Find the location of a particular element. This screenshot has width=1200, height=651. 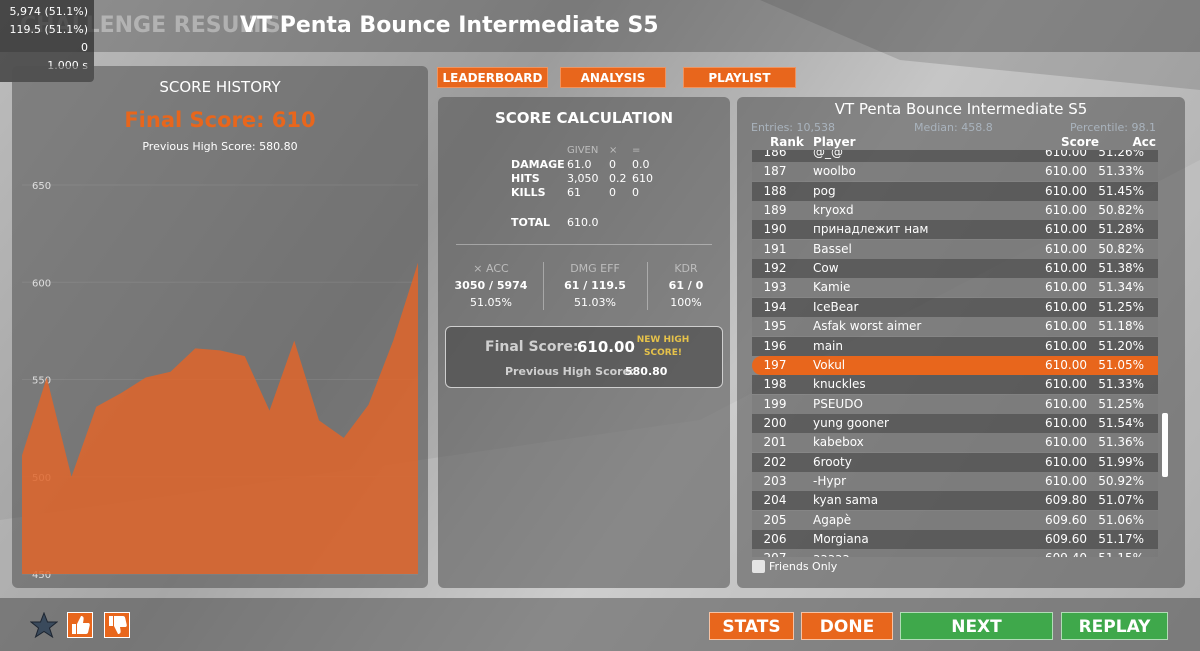

leaderboard-row: 186 @_@ 610.00 51.26% is located at coordinates (955, 156).